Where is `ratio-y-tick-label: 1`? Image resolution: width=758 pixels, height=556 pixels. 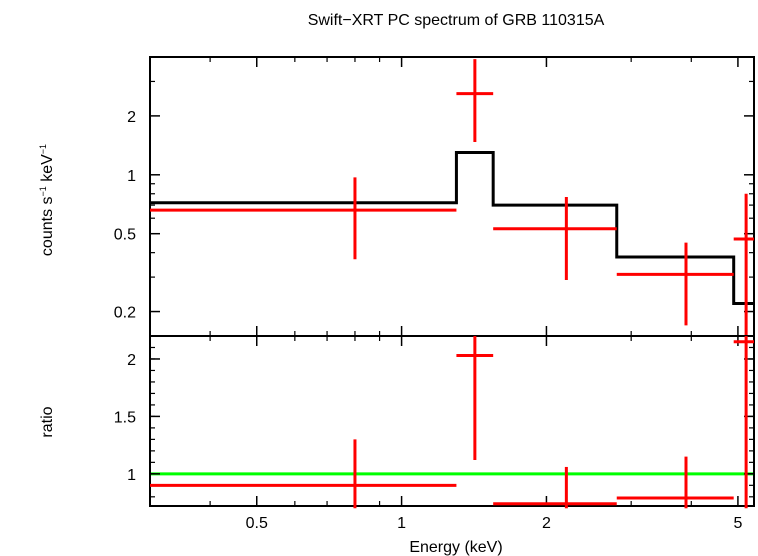 ratio-y-tick-label: 1 is located at coordinates (131, 475).